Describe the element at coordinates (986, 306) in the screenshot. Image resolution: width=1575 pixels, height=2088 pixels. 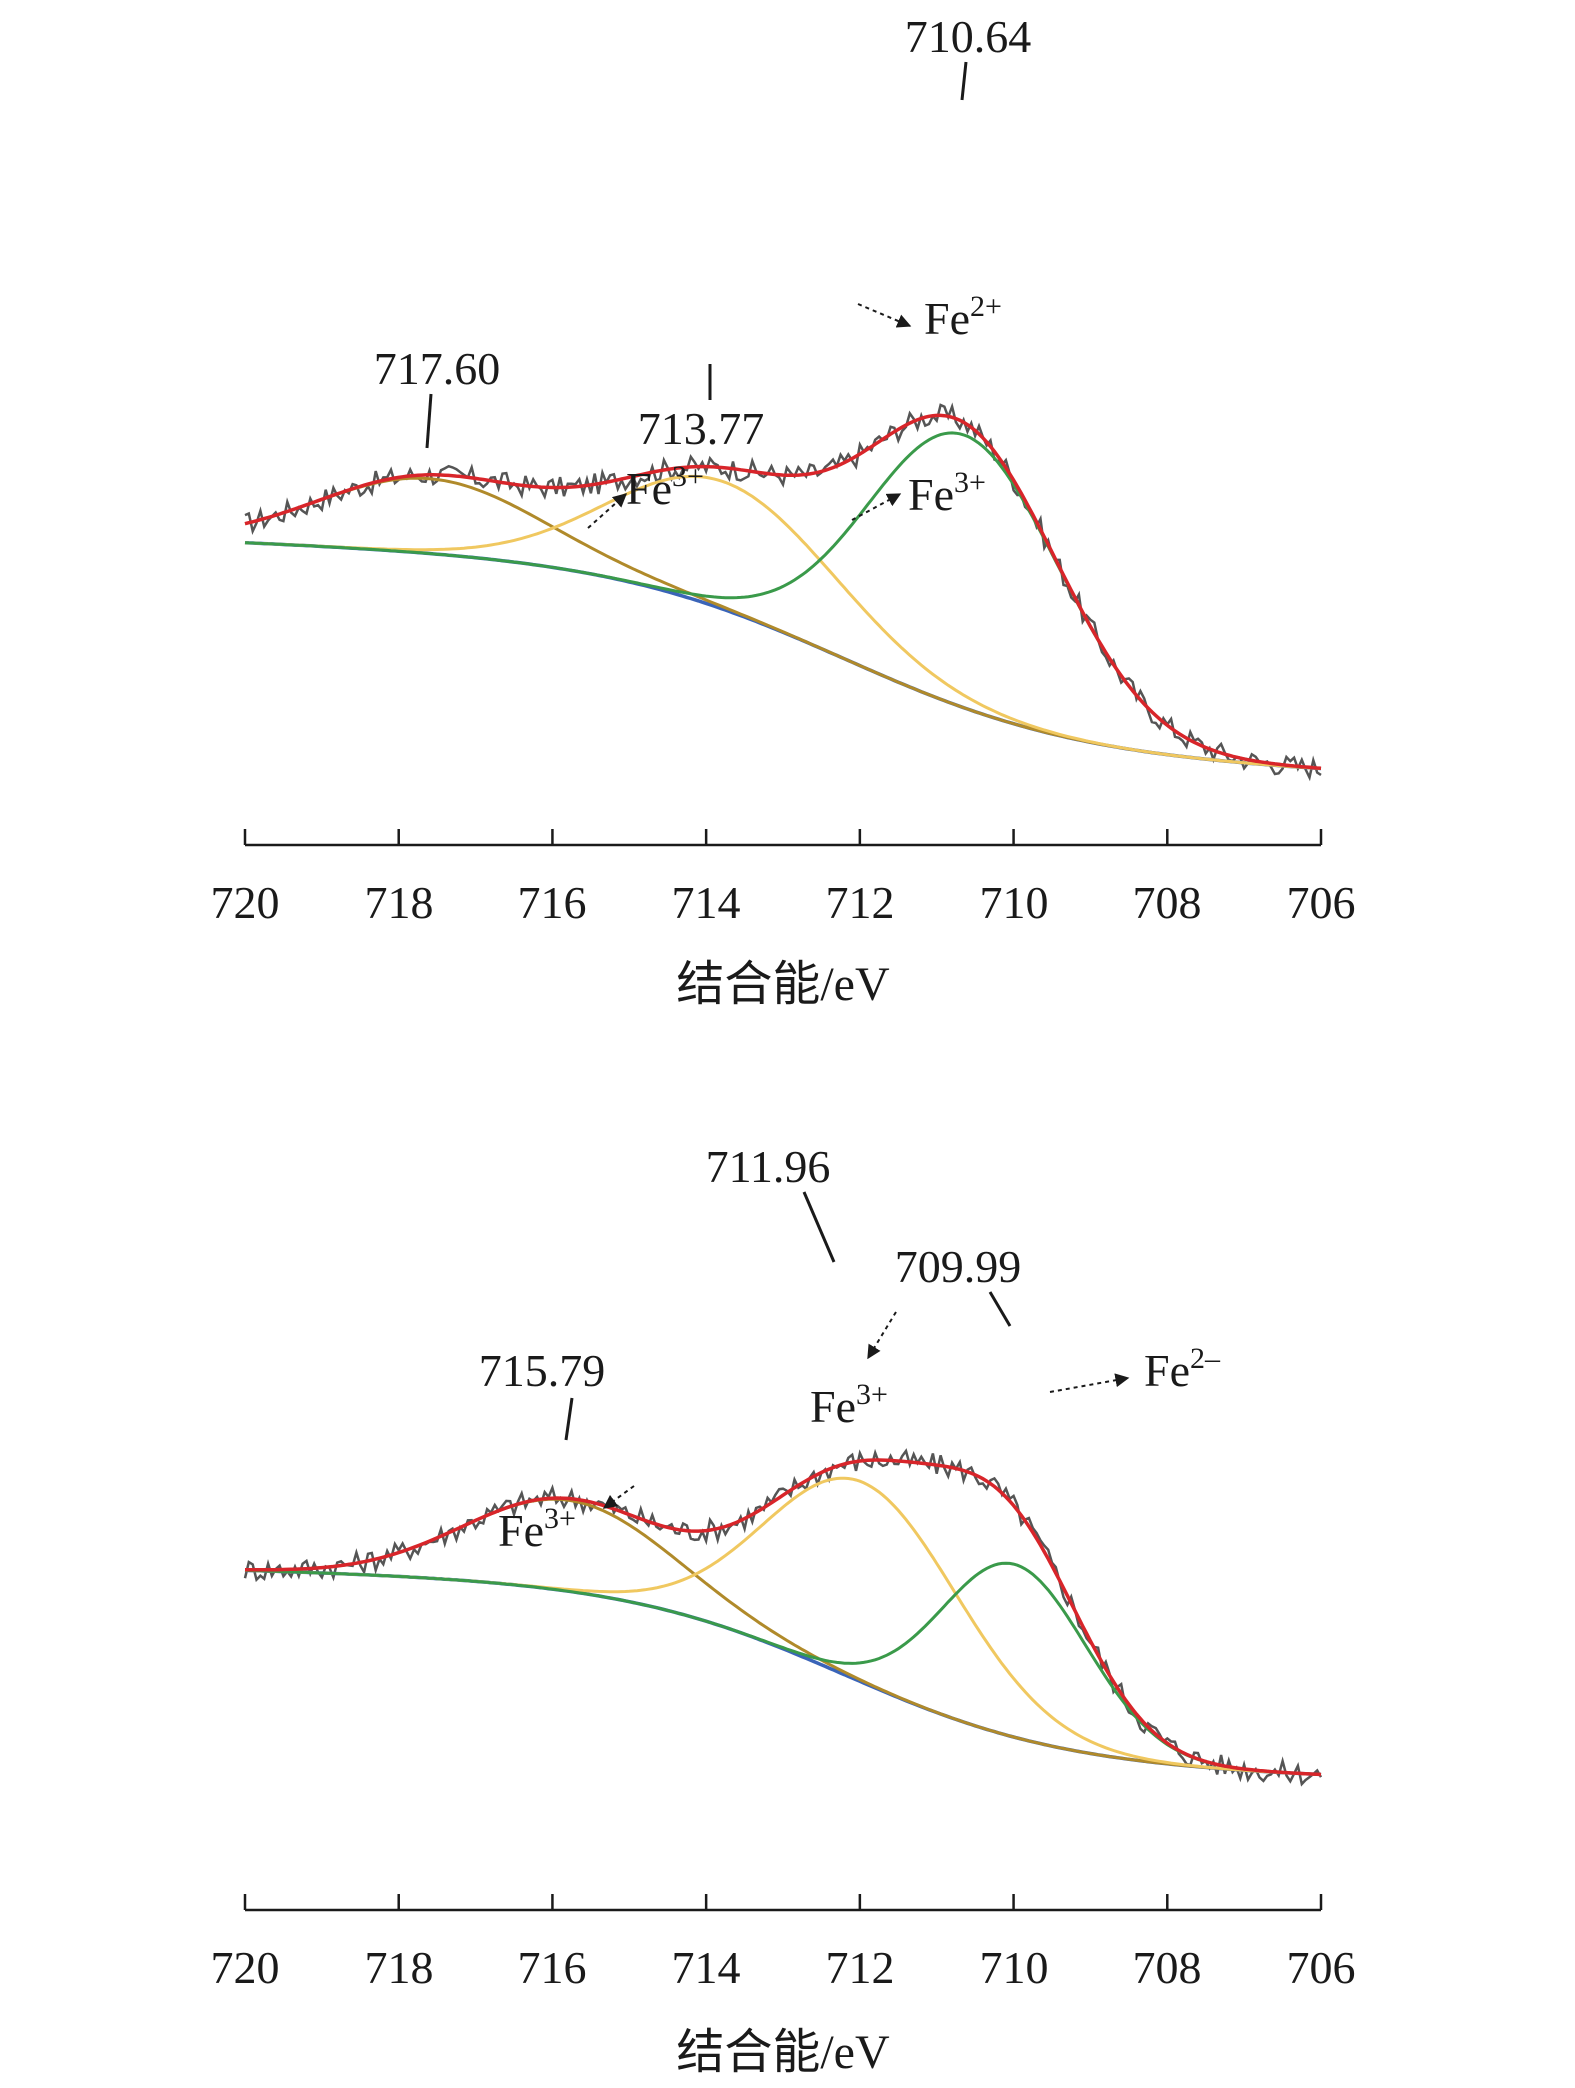
I see `species-label-sup: 2+` at that location.